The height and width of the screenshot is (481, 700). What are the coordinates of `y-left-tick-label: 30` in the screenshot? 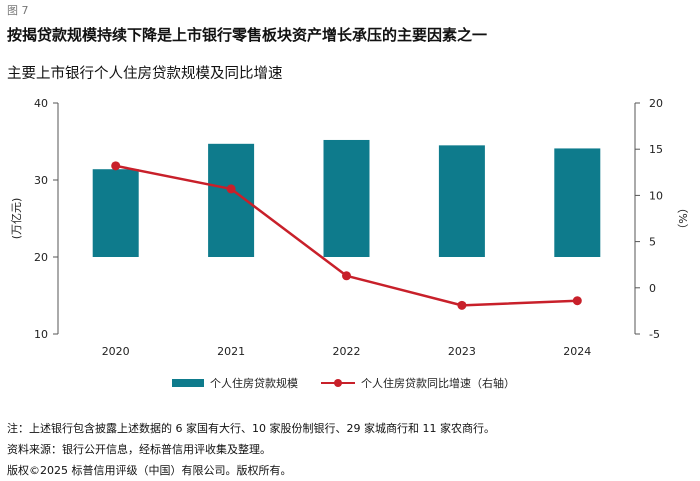 It's located at (41, 180).